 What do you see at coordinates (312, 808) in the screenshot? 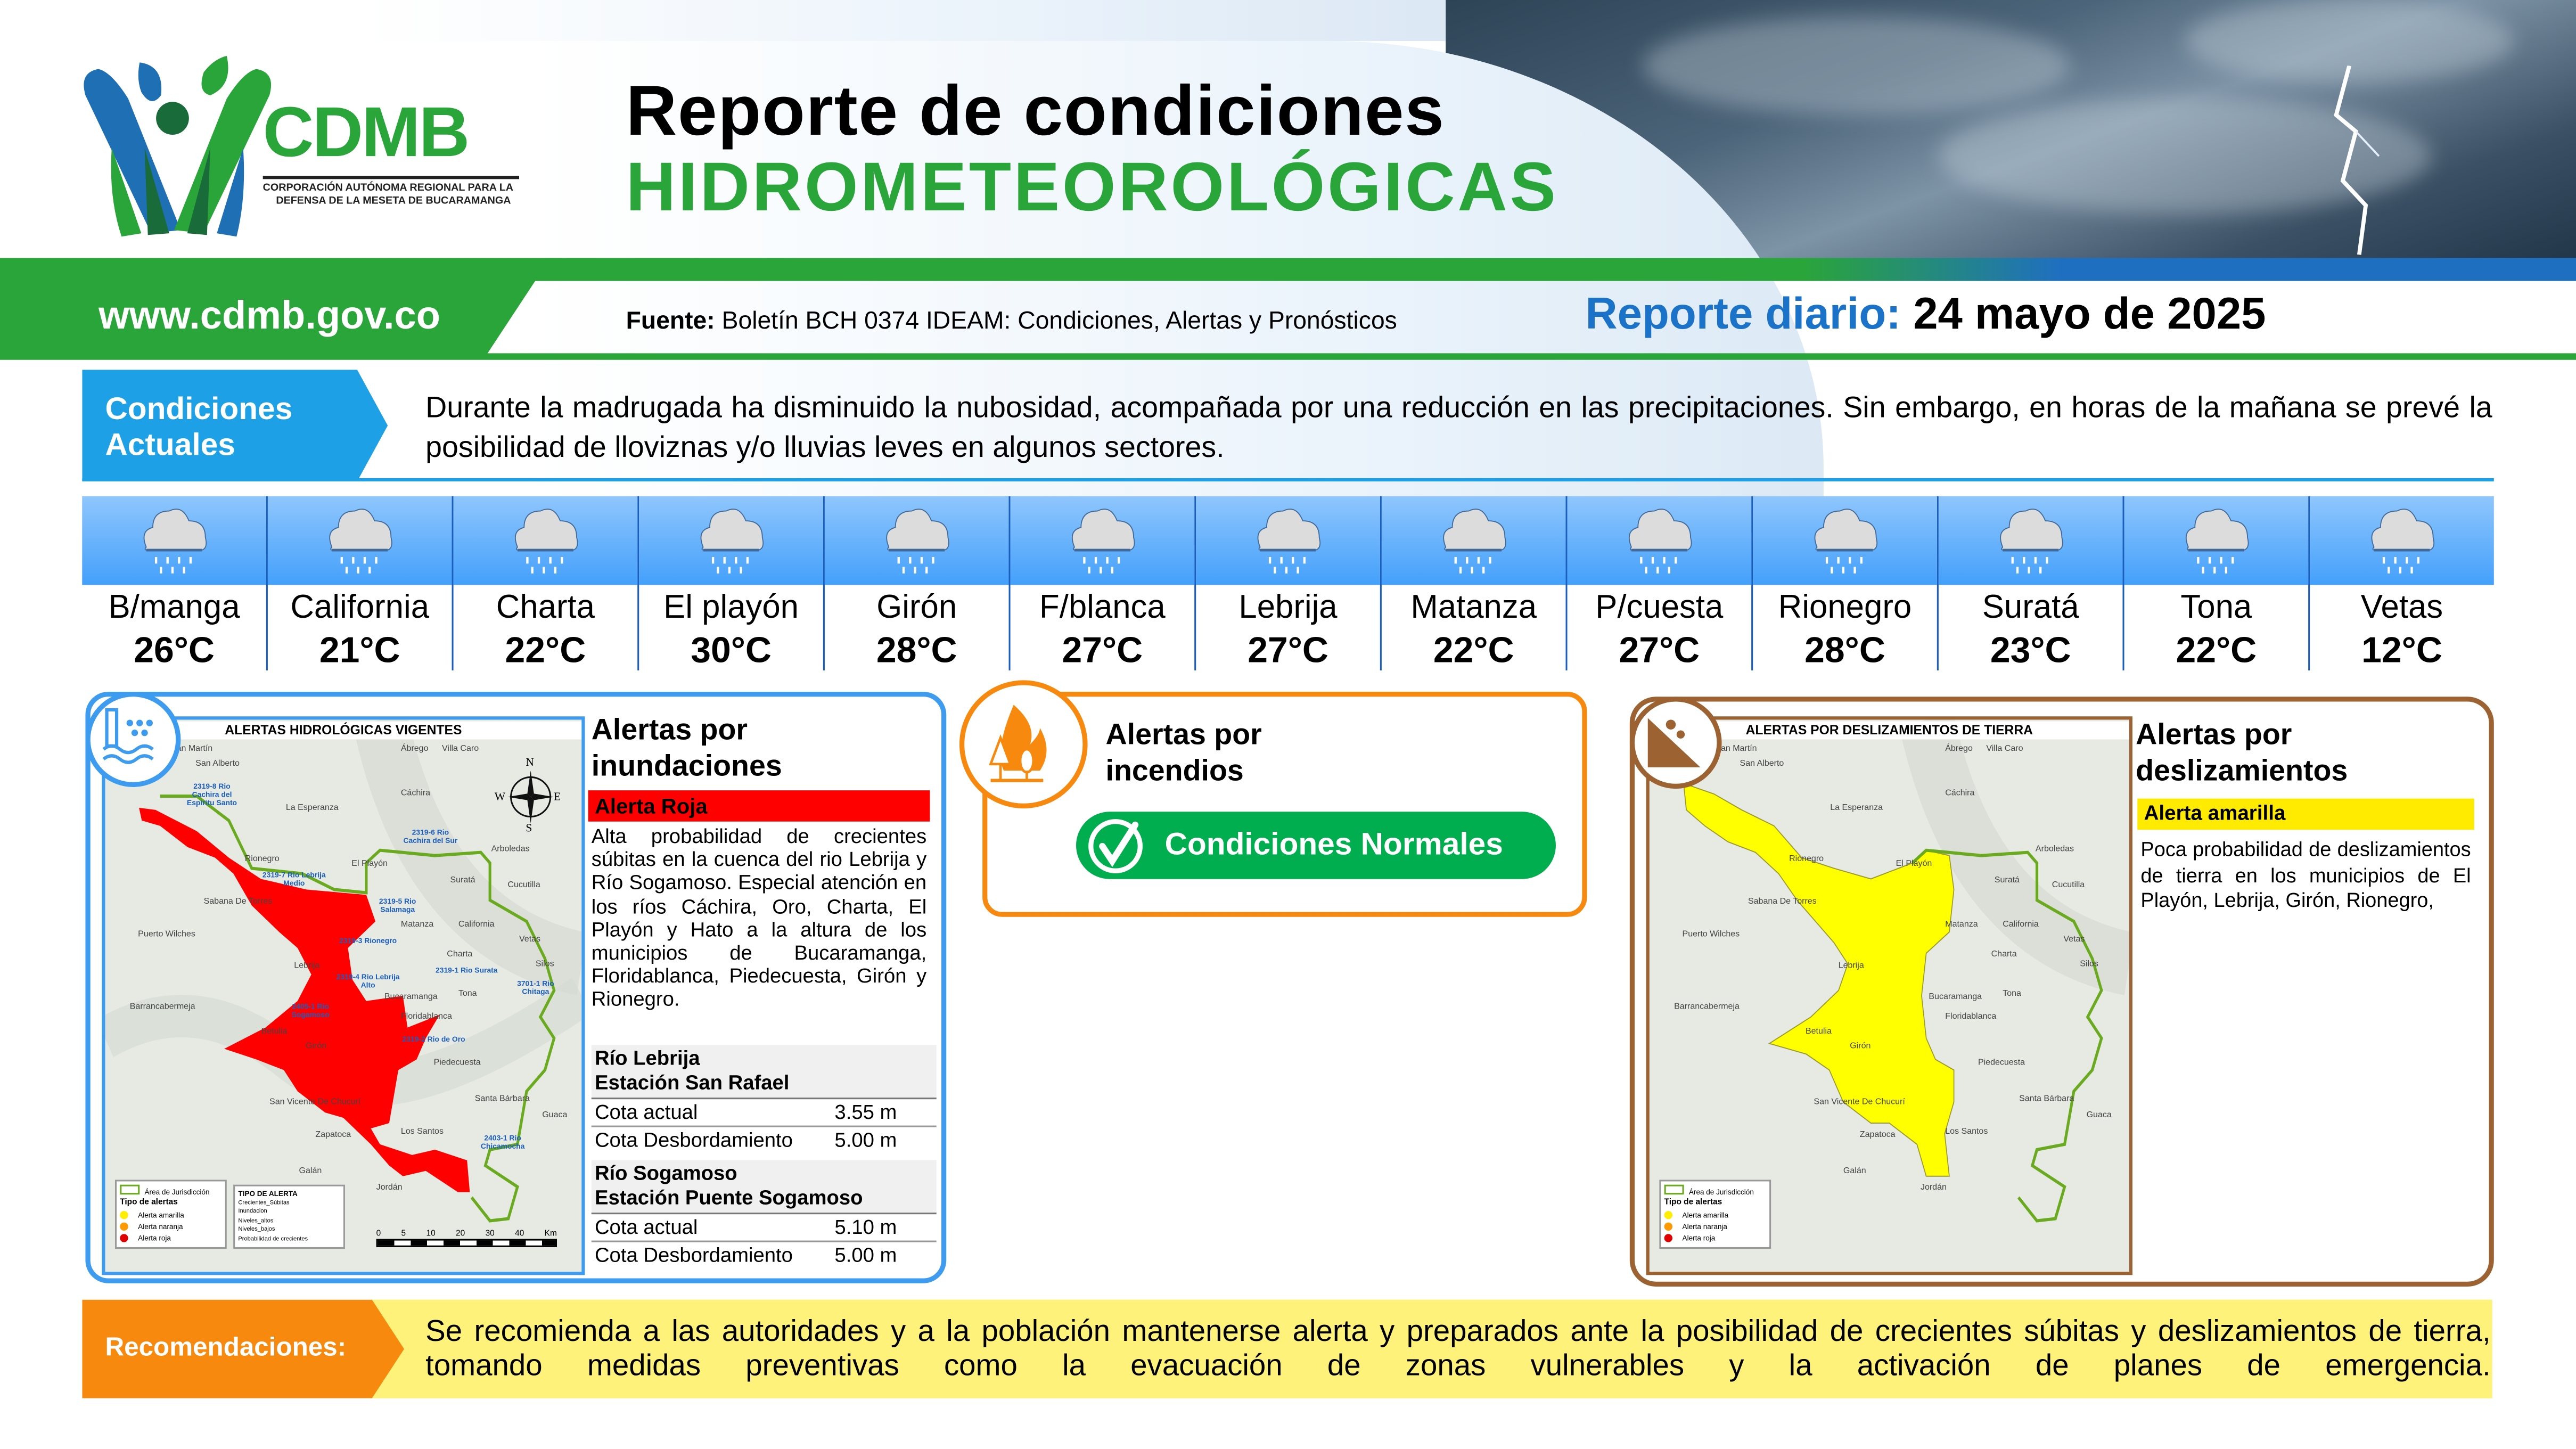
I see `map-place-label: La Esperanza` at bounding box center [312, 808].